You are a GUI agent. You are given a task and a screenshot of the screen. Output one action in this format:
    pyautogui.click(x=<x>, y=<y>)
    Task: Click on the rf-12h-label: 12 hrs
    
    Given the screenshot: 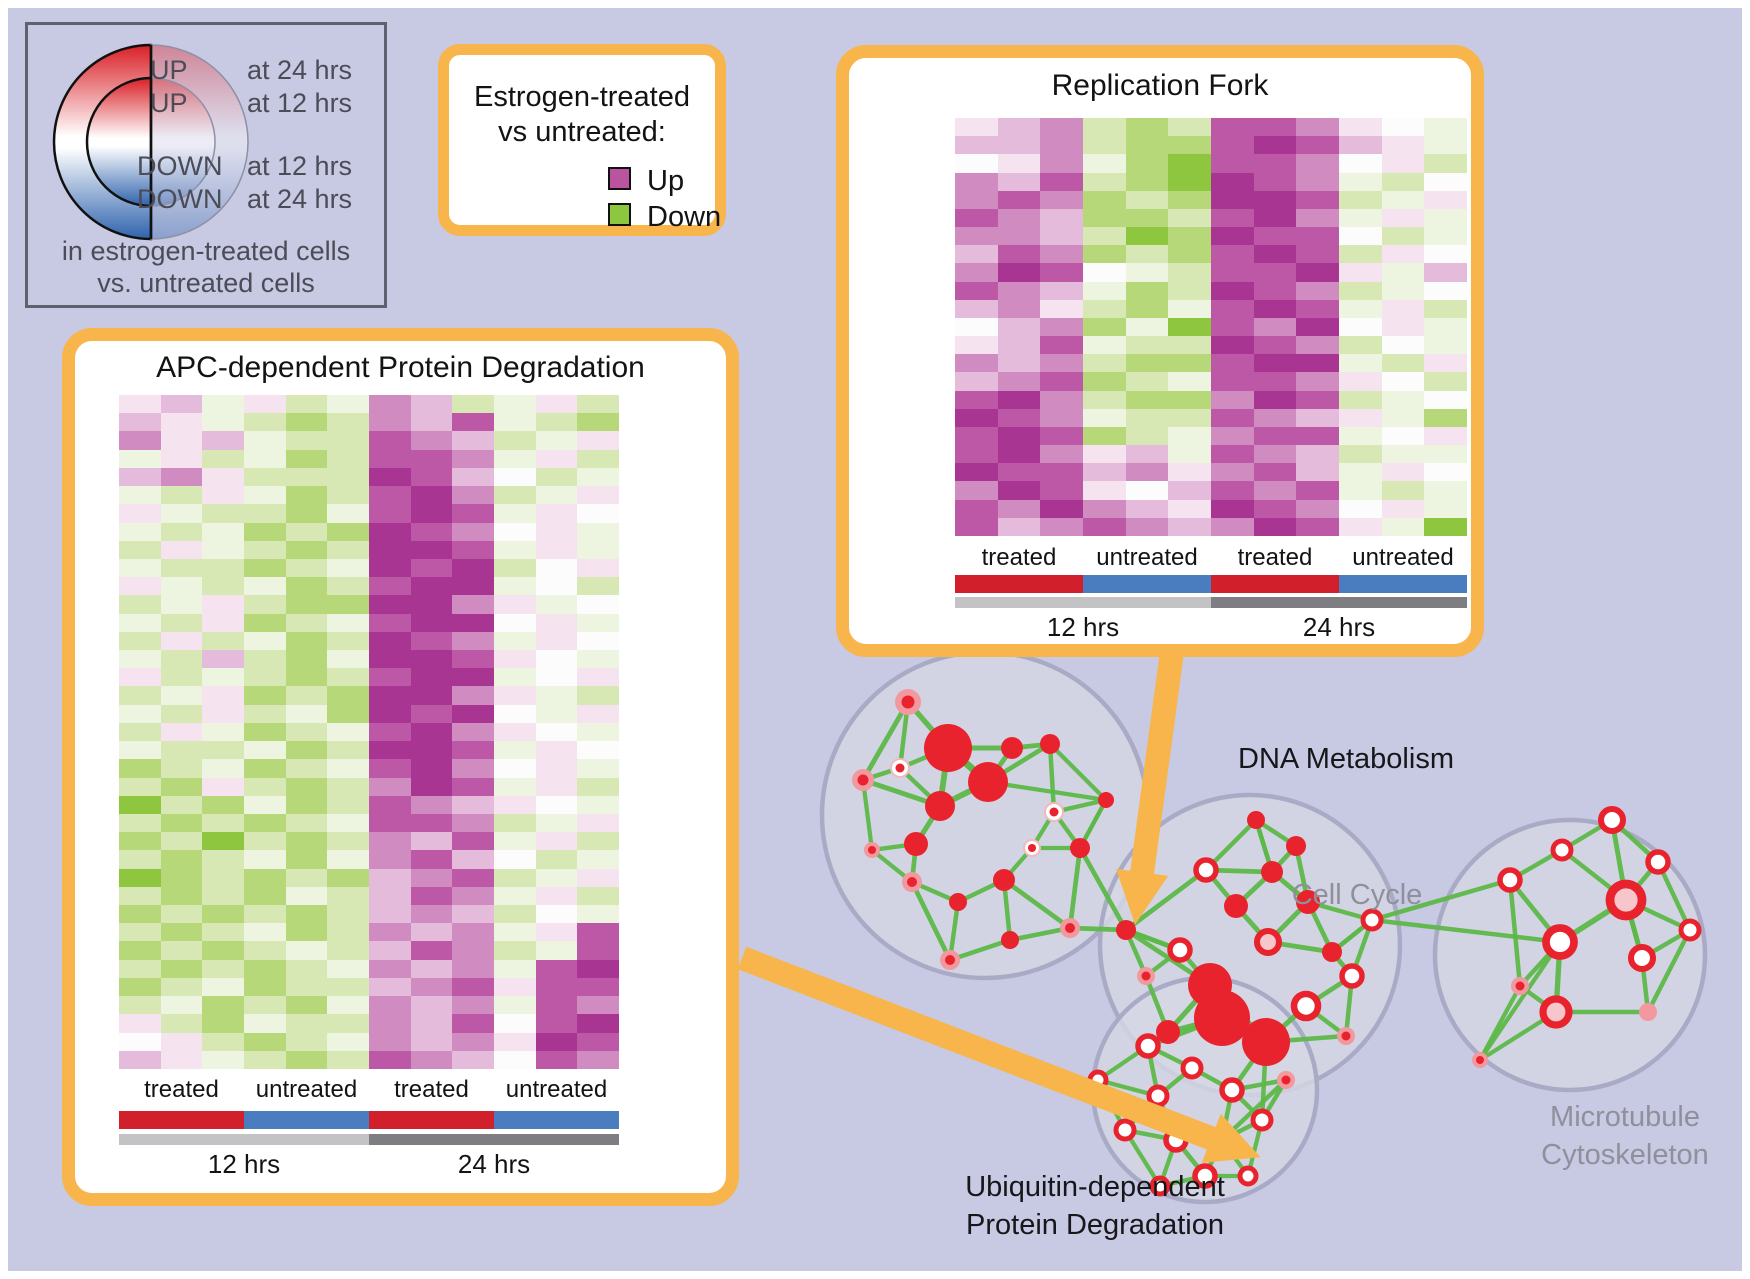 What is the action you would take?
    pyautogui.click(x=1083, y=627)
    